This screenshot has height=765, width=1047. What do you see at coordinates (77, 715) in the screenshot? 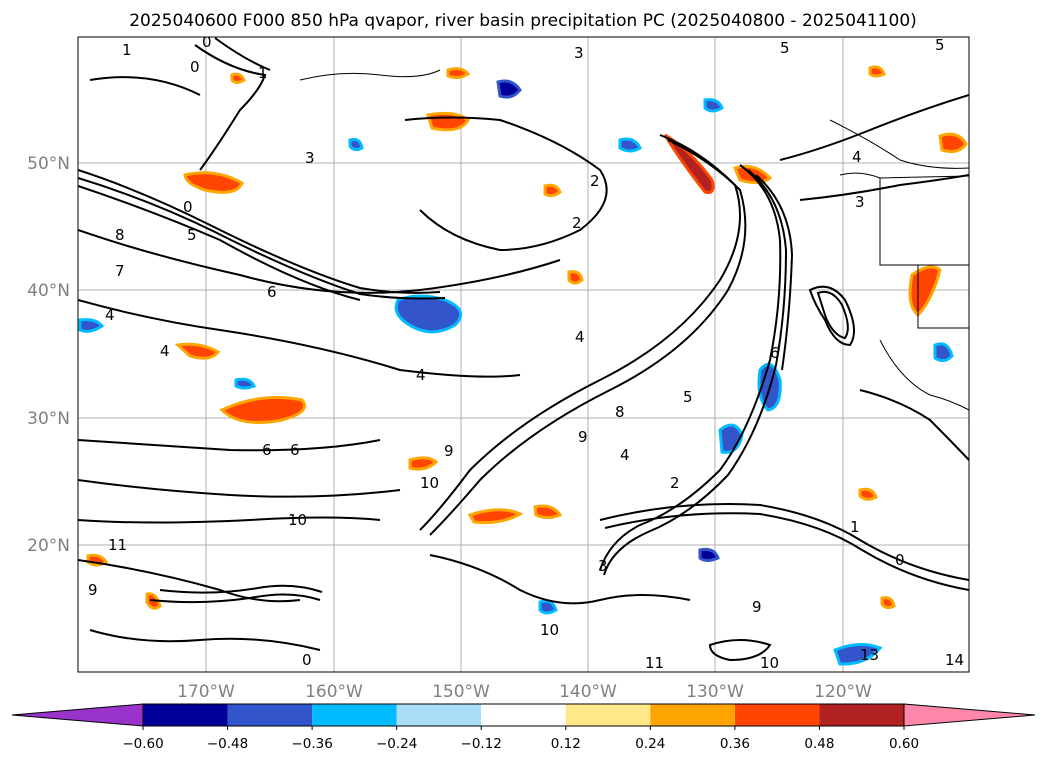
I see `colorbar-extend-low` at bounding box center [77, 715].